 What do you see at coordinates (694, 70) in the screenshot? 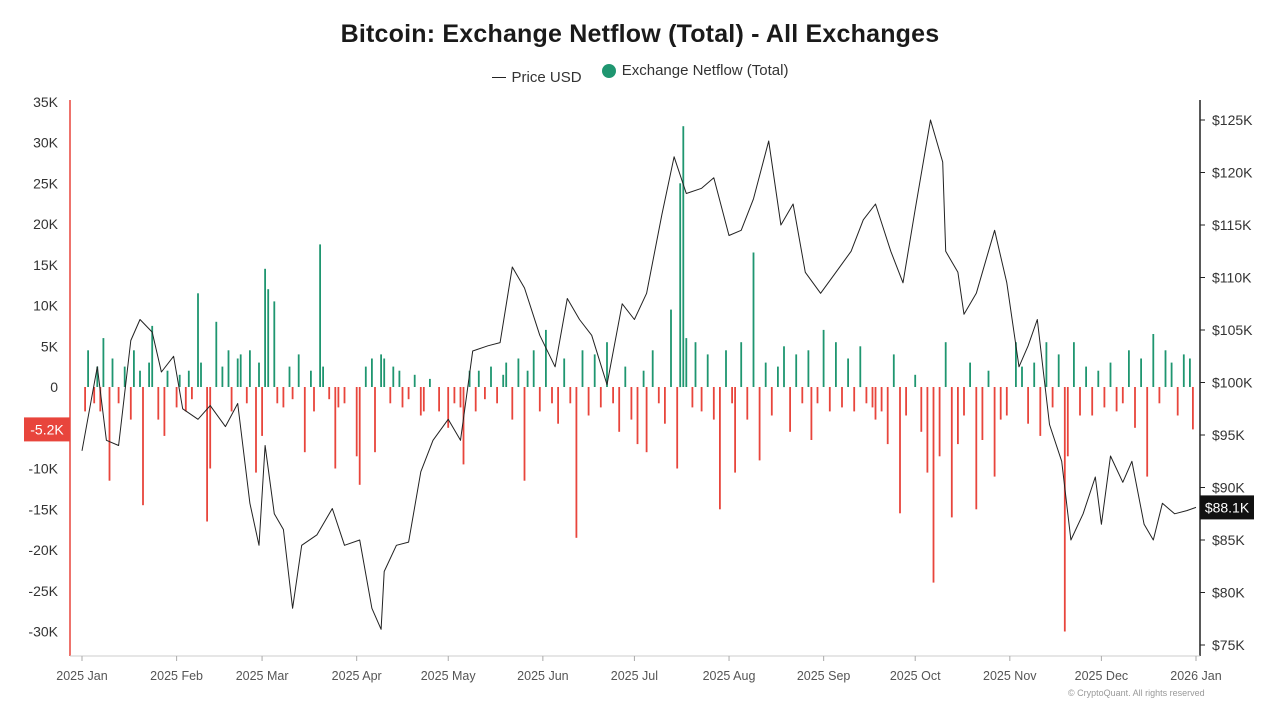
I see `legend-item-netflow: Exchange Netflow (Total)` at bounding box center [694, 70].